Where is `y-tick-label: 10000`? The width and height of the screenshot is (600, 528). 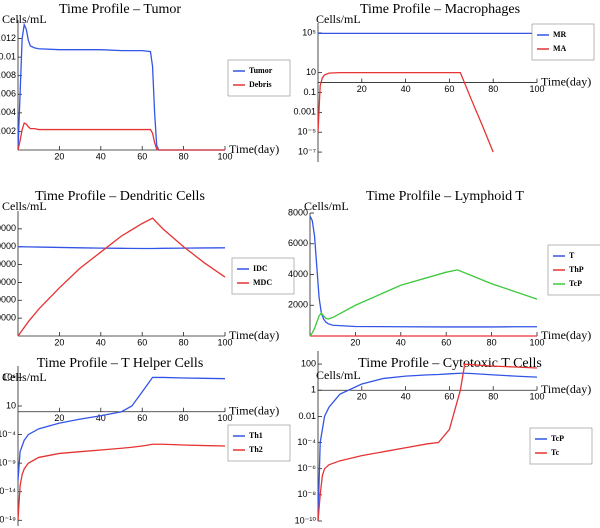
y-tick-label: 10000 is located at coordinates (8, 318).